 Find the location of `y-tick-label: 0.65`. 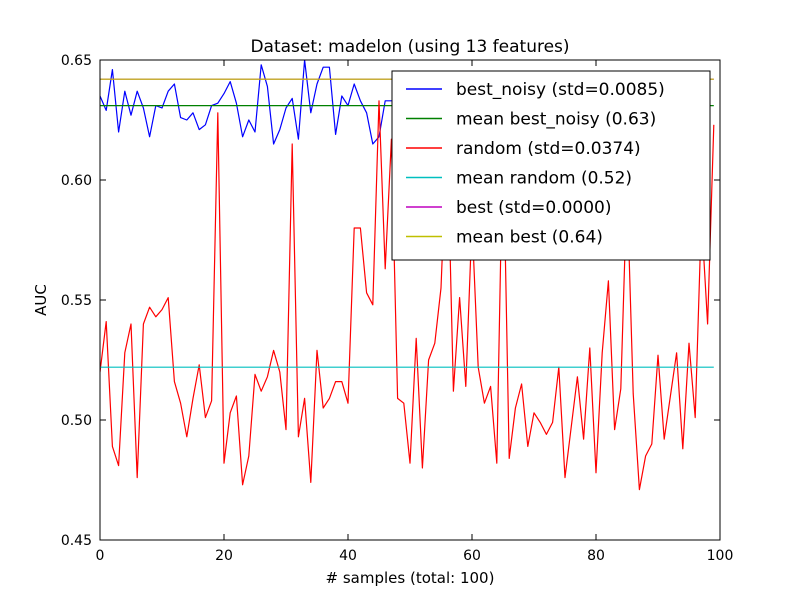

y-tick-label: 0.65 is located at coordinates (76, 61).